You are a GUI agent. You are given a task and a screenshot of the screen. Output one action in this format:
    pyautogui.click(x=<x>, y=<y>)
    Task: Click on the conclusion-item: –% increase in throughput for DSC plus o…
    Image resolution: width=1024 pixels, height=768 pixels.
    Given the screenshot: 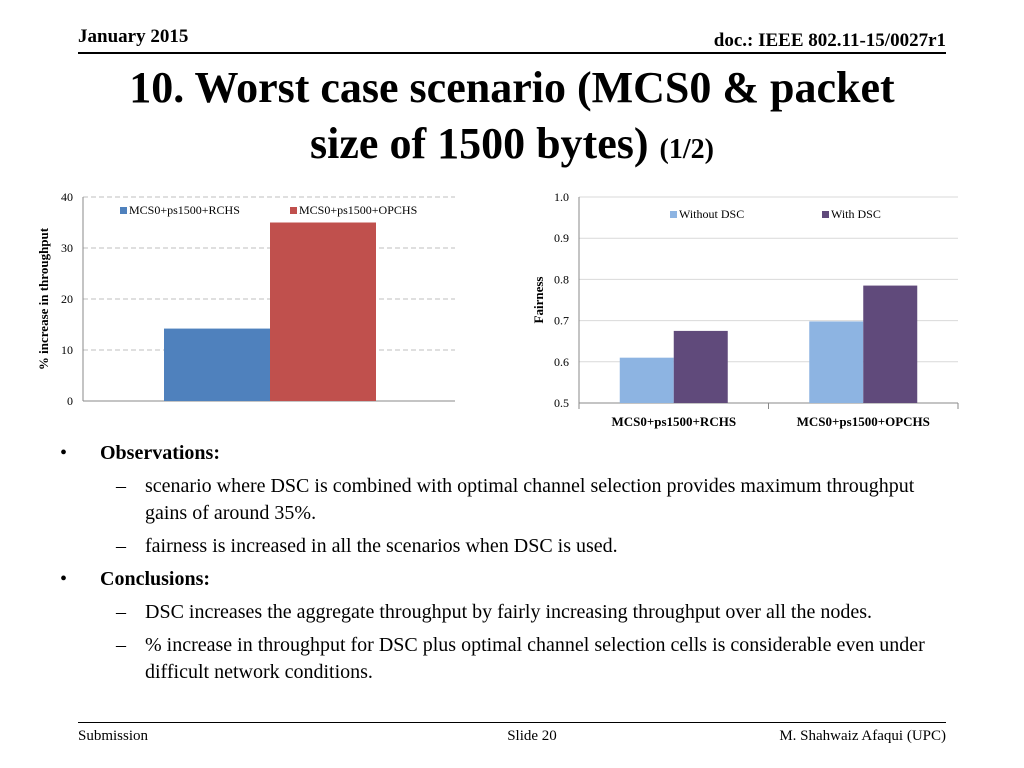 What is the action you would take?
    pyautogui.click(x=510, y=659)
    